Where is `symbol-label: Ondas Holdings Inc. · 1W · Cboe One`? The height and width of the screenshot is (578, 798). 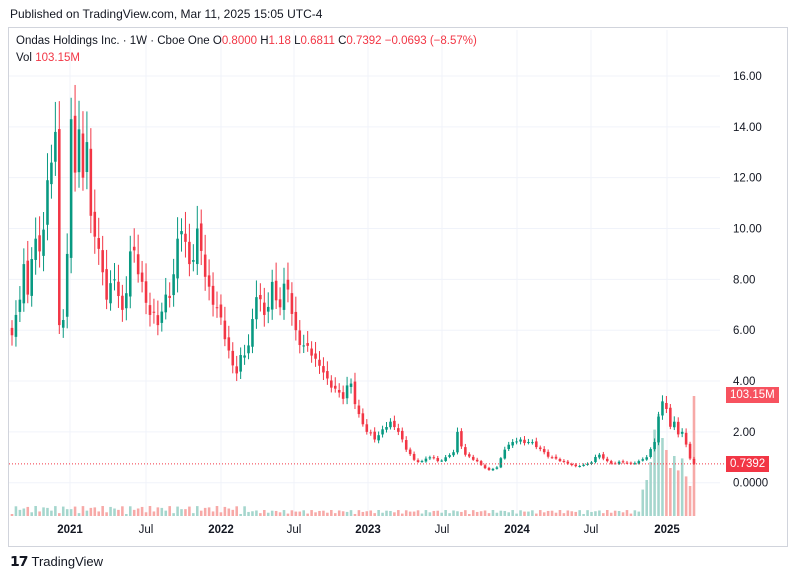 symbol-label: Ondas Holdings Inc. · 1W · Cboe One is located at coordinates (113, 41).